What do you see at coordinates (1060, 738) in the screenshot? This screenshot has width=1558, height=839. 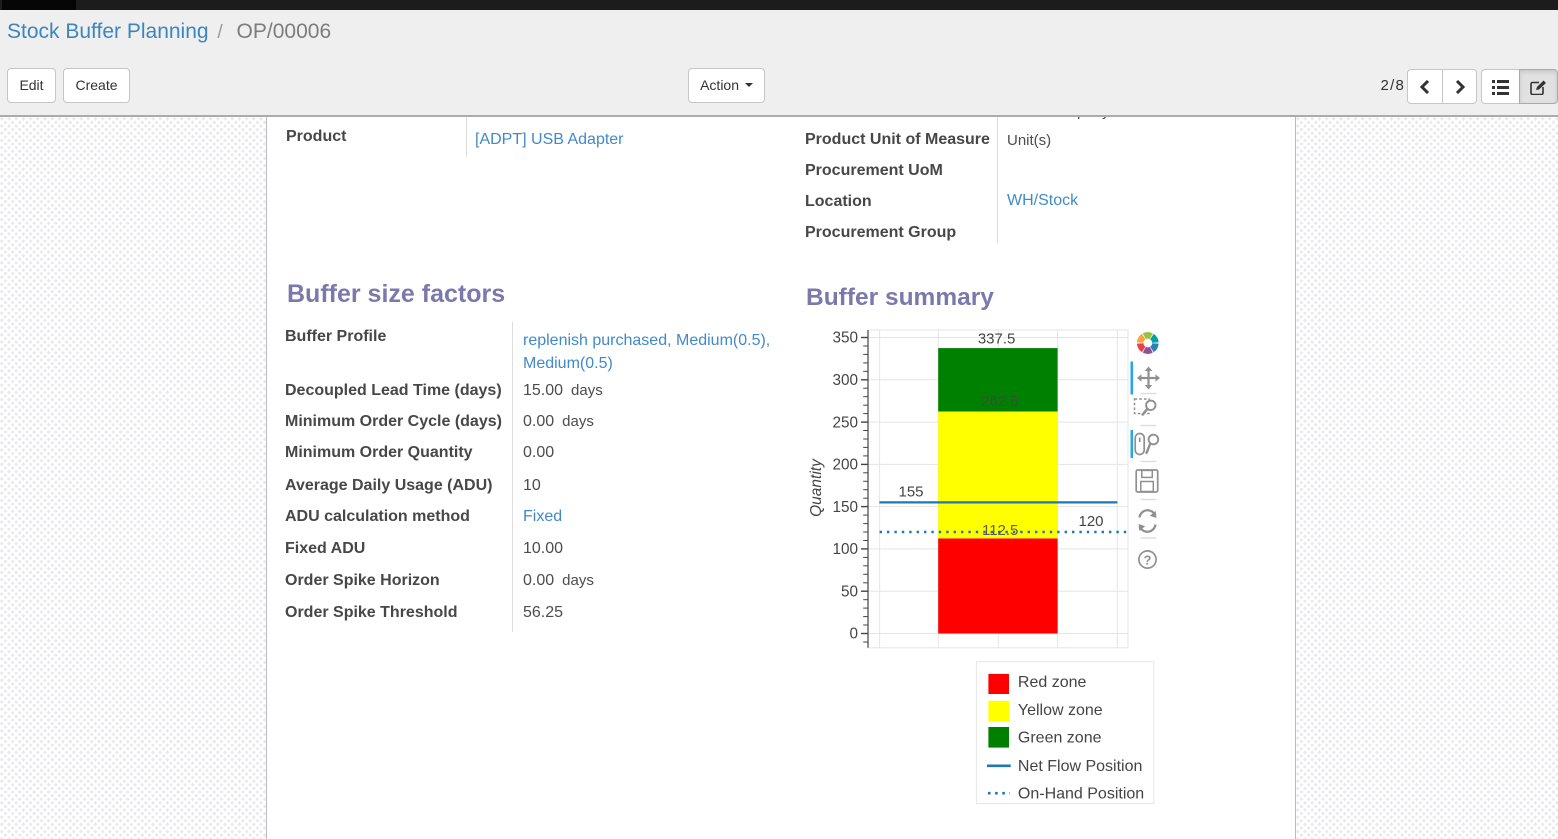 I see `svg-text: Green zone` at bounding box center [1060, 738].